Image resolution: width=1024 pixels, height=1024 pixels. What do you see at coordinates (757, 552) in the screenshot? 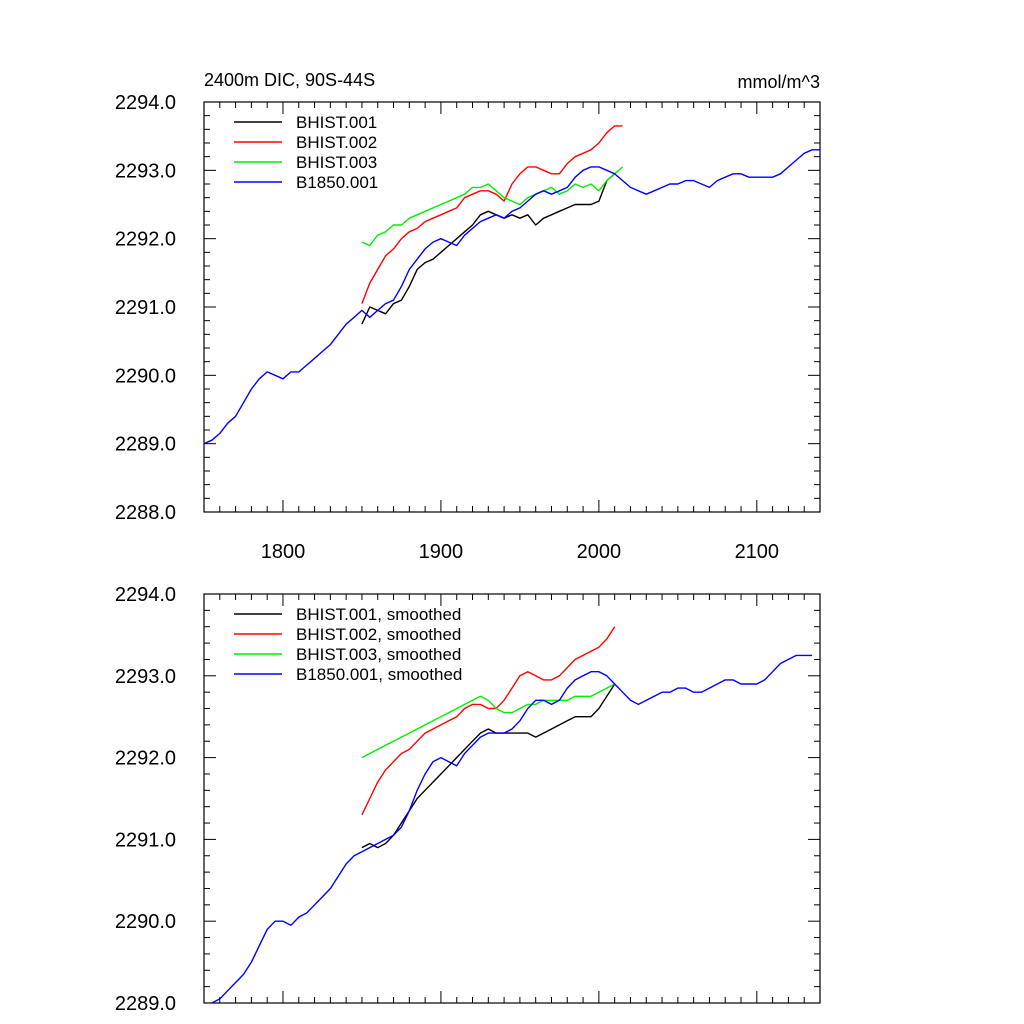
I see `x-tick-label: 2100` at bounding box center [757, 552].